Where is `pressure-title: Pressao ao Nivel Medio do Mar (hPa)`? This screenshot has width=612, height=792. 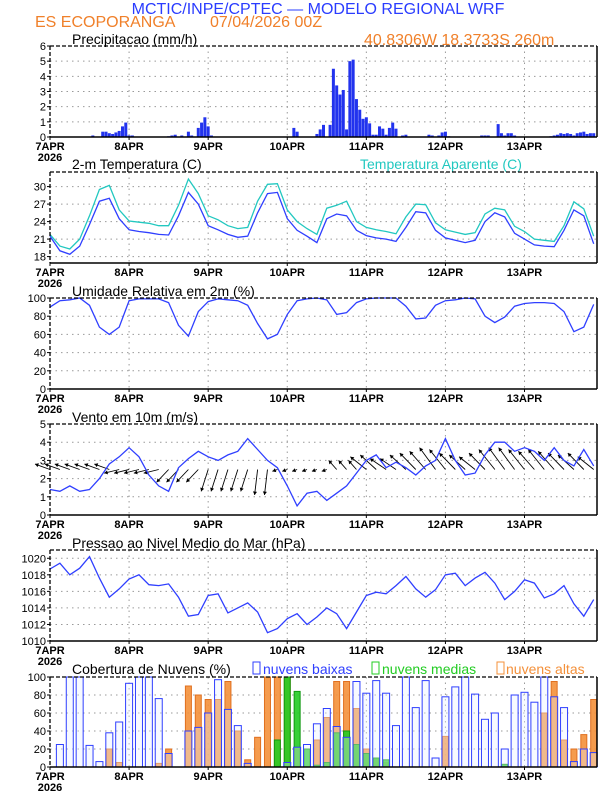 pressure-title: Pressao ao Nivel Medio do Mar (hPa) is located at coordinates (188, 543).